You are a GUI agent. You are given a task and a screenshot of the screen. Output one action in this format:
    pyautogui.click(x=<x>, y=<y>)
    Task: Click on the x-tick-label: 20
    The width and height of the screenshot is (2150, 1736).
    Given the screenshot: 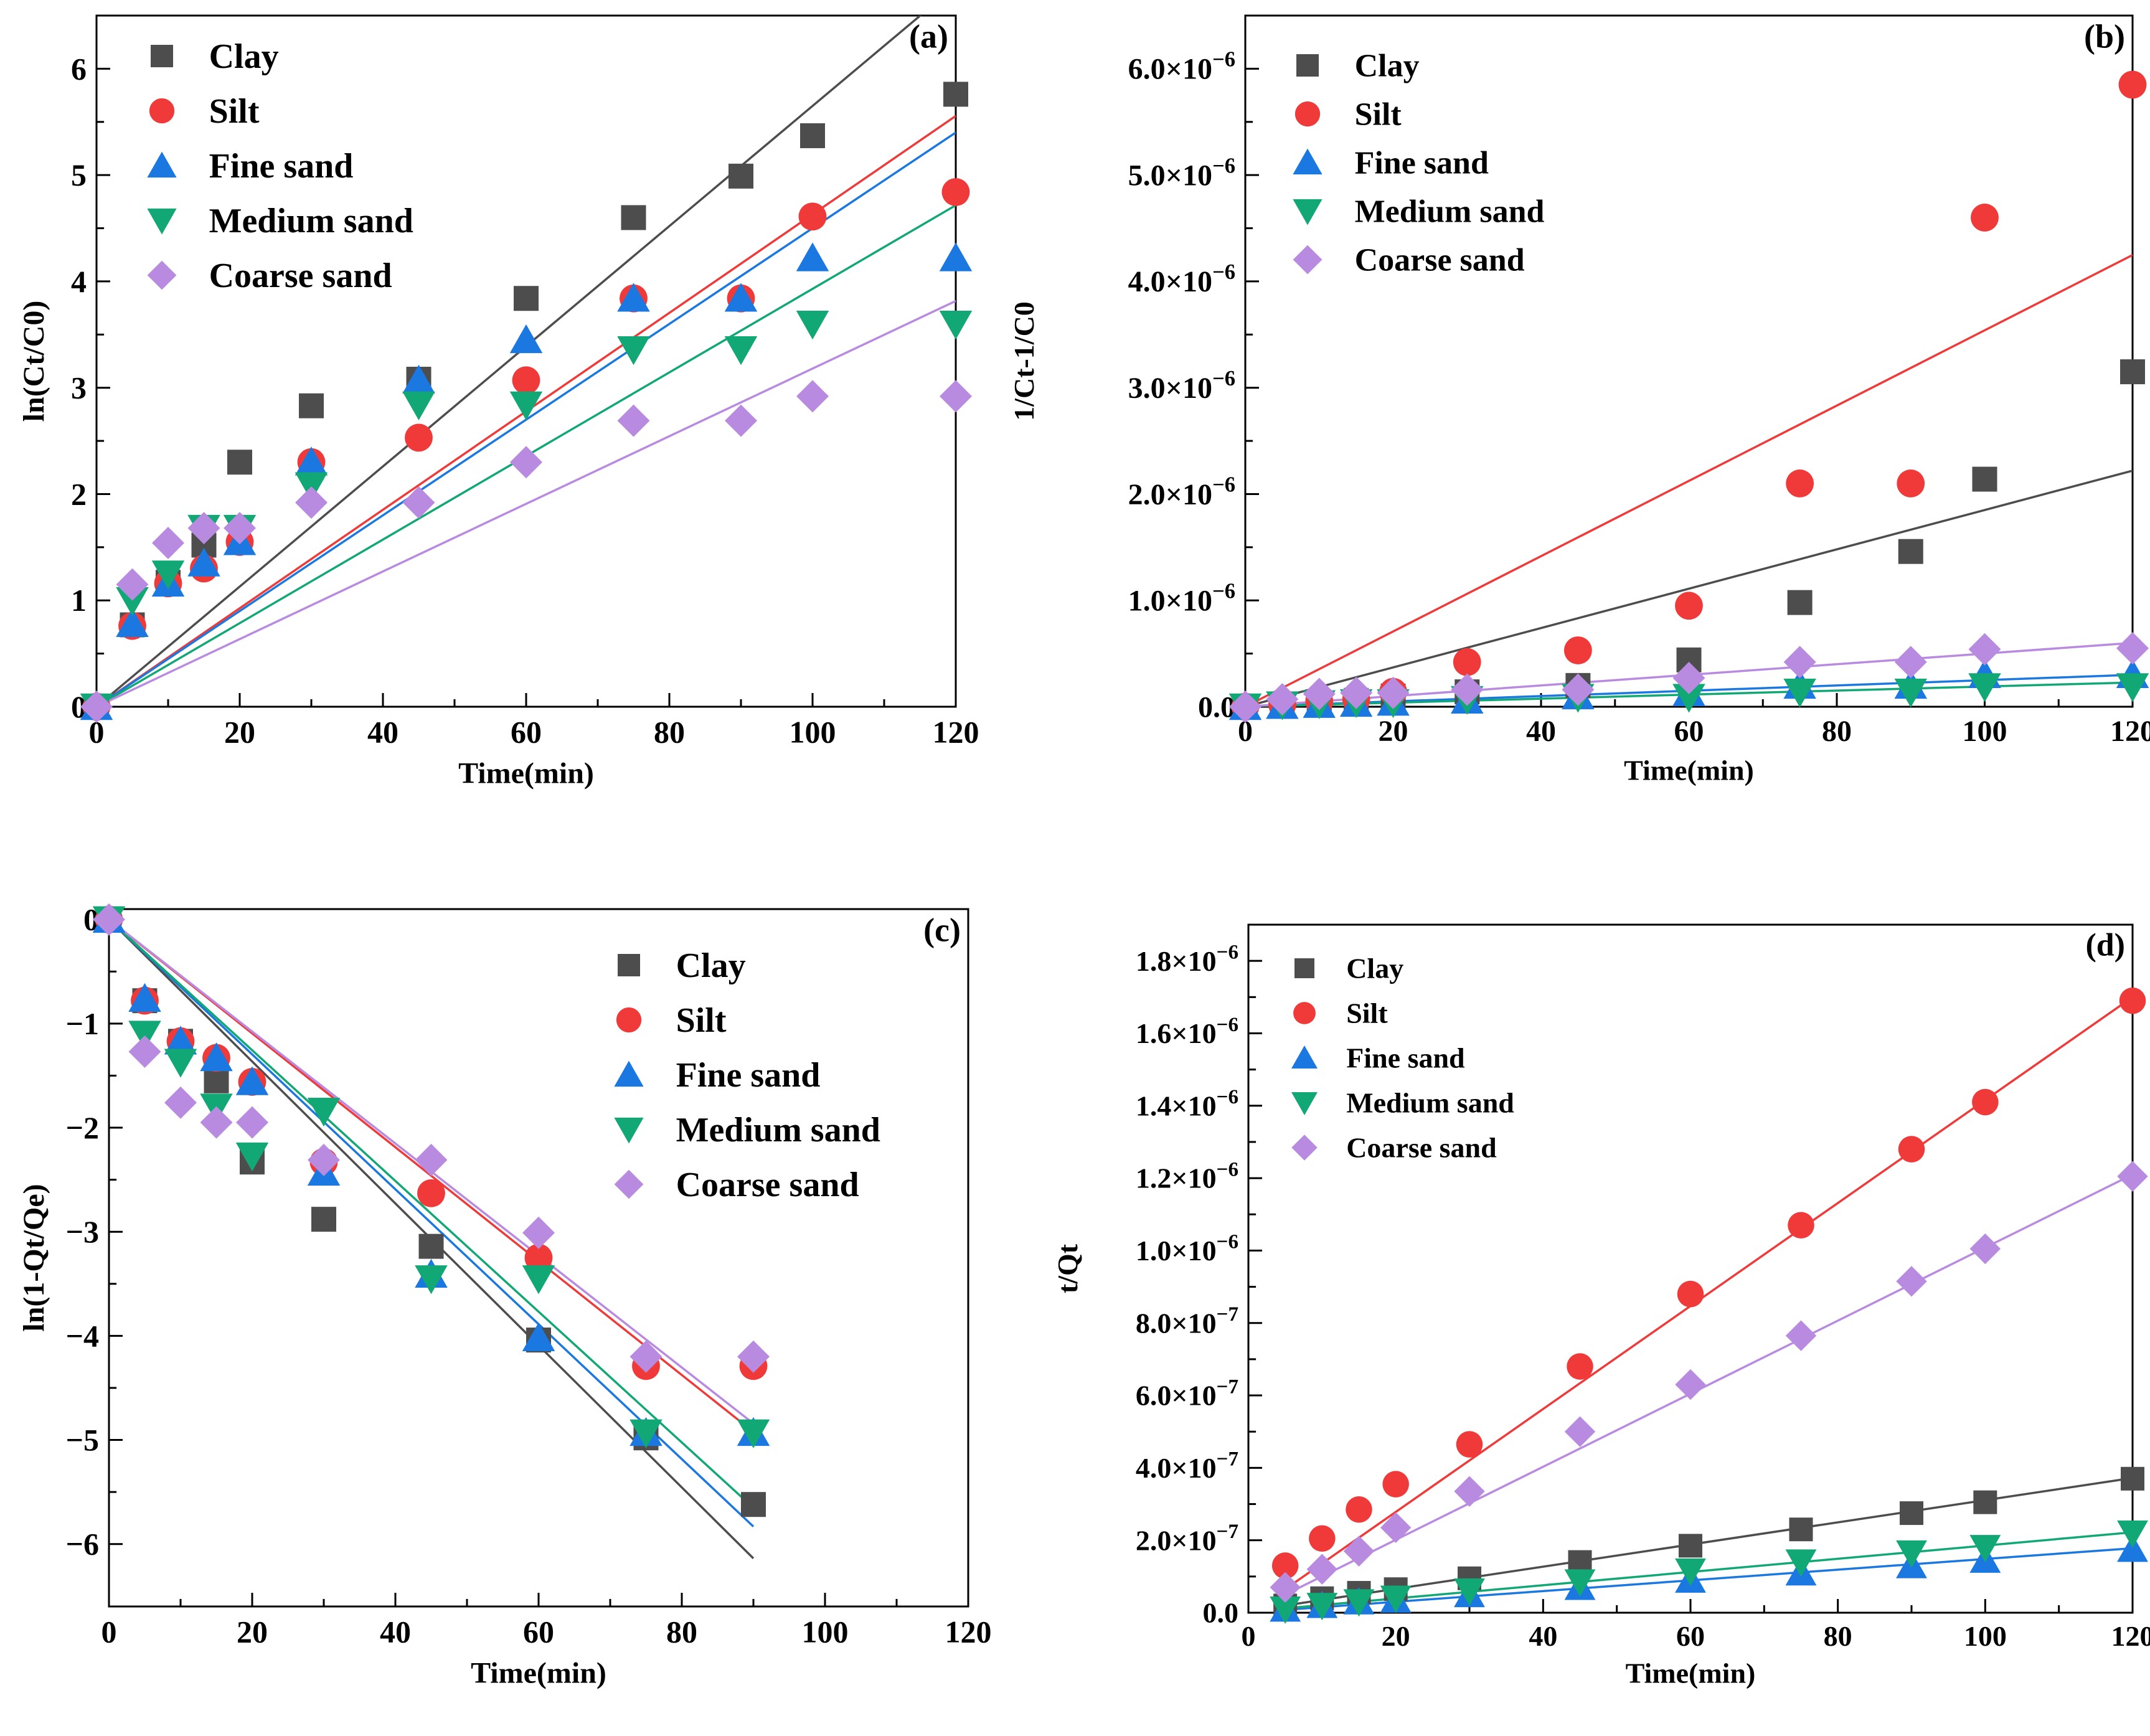 What is the action you would take?
    pyautogui.click(x=253, y=1632)
    